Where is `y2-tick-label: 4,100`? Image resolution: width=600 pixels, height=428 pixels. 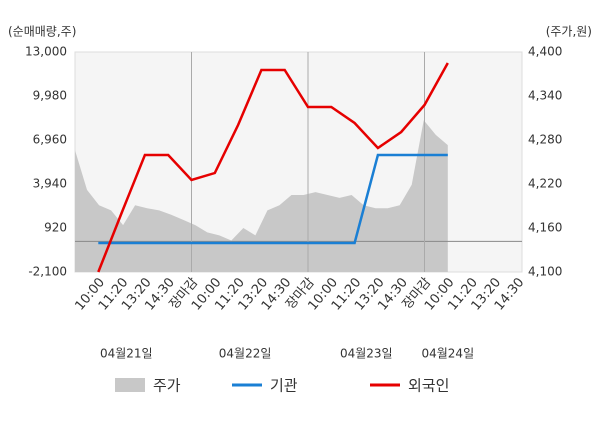 y2-tick-label: 4,100 is located at coordinates (545, 272).